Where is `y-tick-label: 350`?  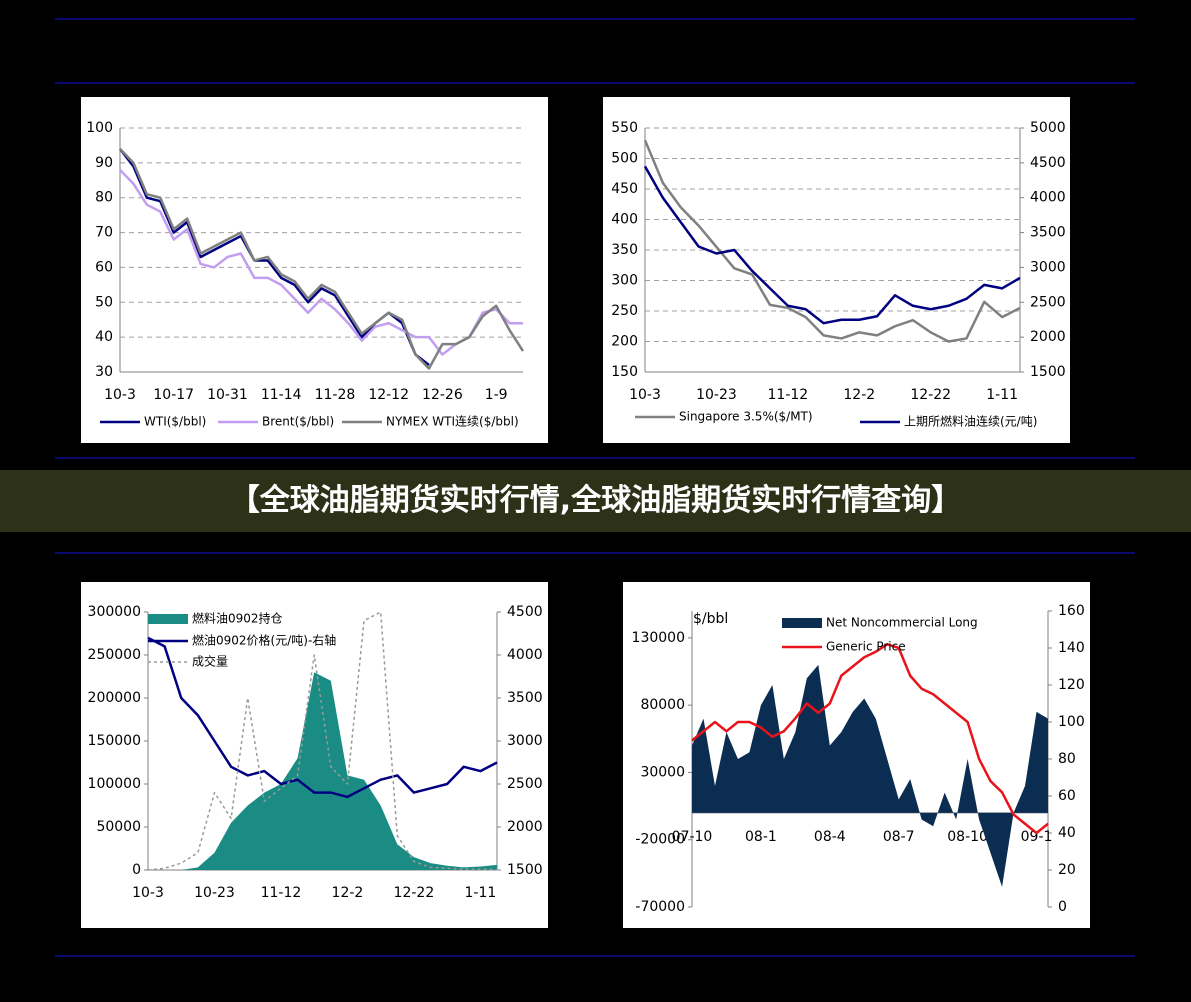
y-tick-label: 350 is located at coordinates (624, 250).